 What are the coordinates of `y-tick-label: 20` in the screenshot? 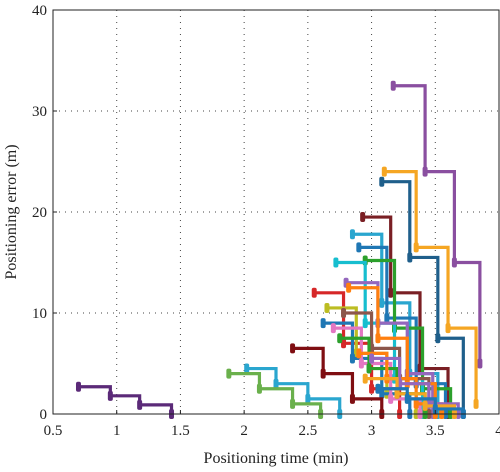 It's located at (39, 213).